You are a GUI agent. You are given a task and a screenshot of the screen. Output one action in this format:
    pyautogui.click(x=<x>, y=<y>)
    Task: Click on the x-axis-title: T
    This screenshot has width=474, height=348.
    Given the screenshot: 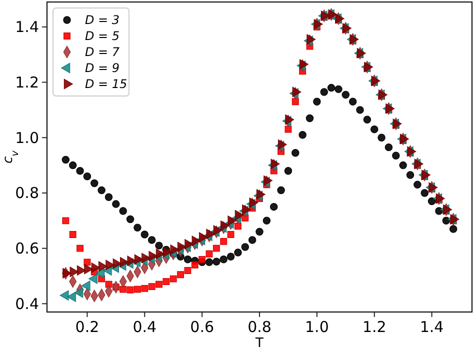 What is the action you would take?
    pyautogui.click(x=259, y=342)
    